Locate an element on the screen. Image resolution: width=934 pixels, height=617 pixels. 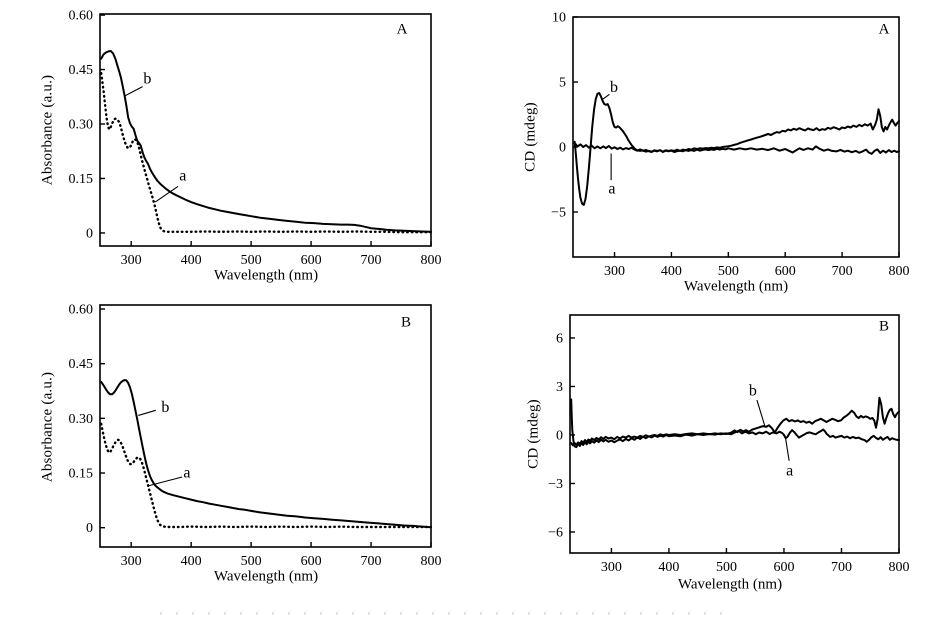
y-tick-label: −3 is located at coordinates (555, 484).